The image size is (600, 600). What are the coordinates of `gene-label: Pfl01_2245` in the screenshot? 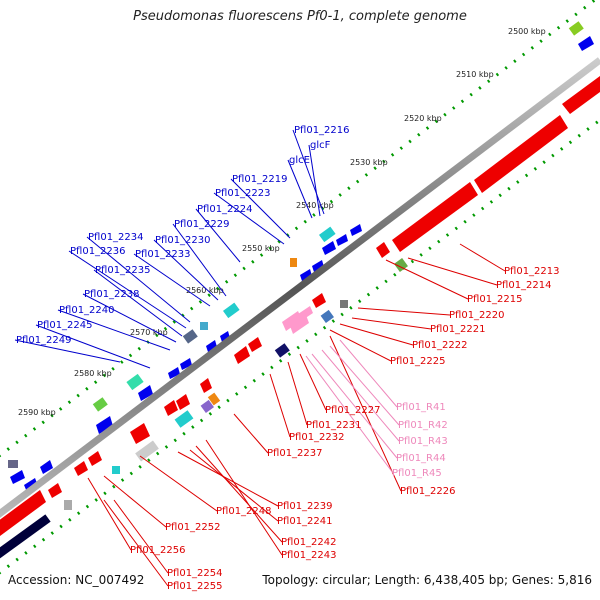 It's located at (65, 325).